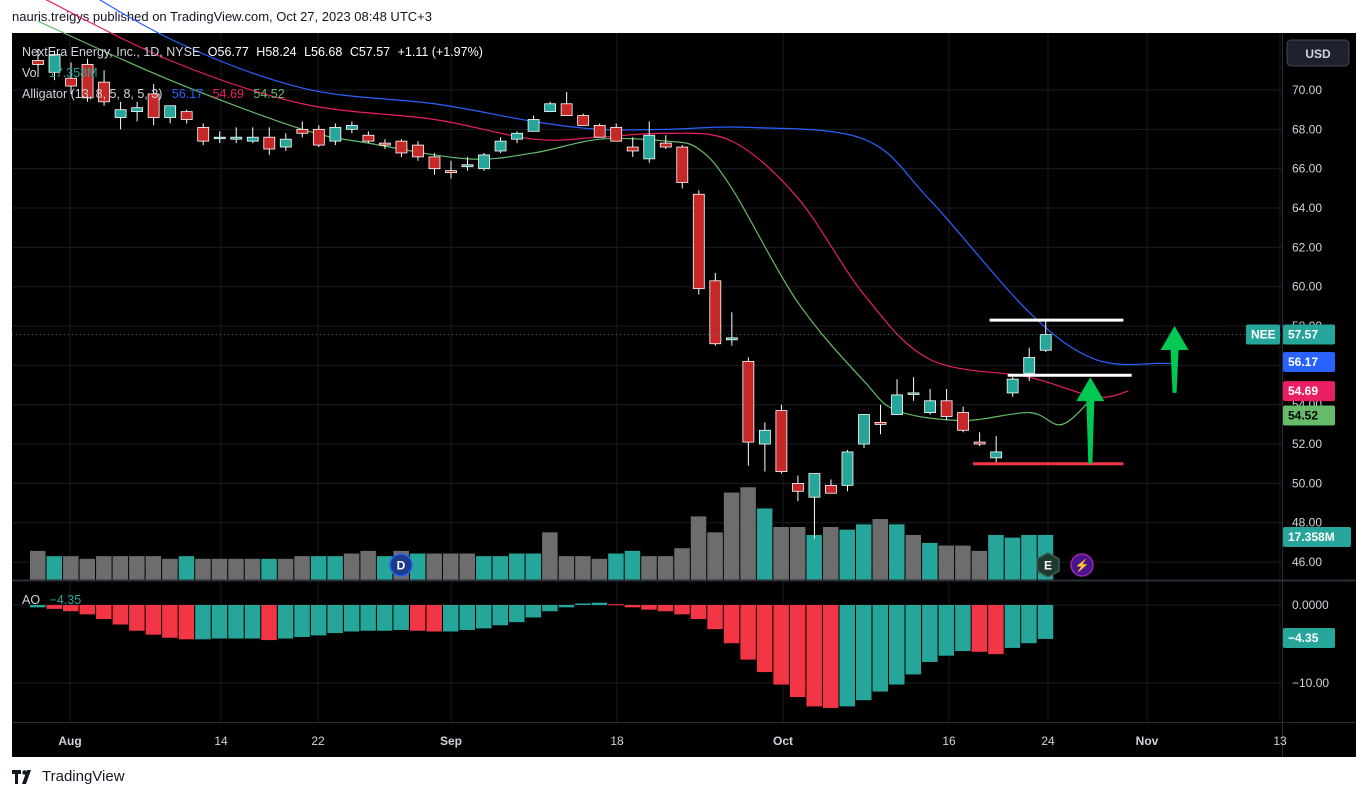 The image size is (1368, 799). I want to click on svg-text: Vol 17.358M, so click(60, 73).